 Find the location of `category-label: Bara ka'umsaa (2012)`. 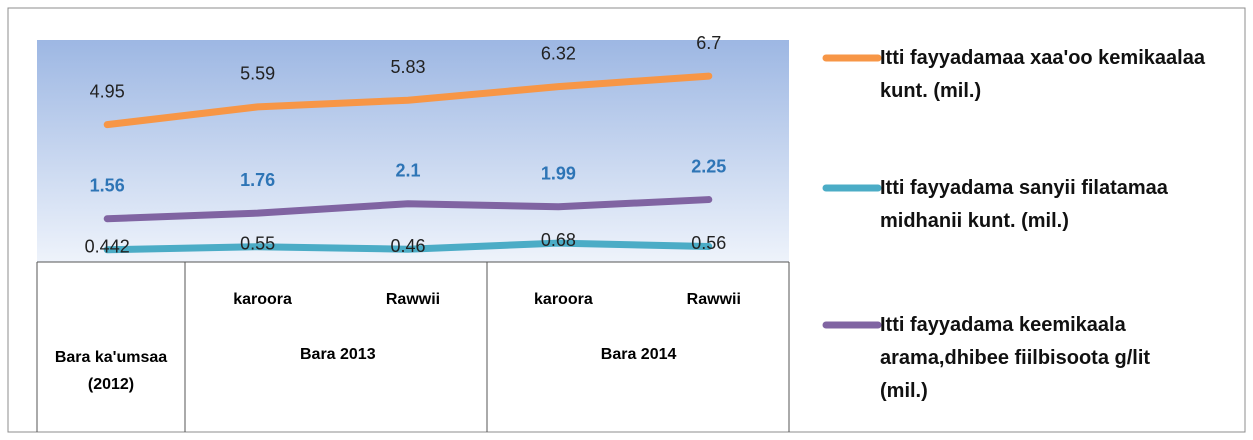

category-label: Bara ka'umsaa (2012) is located at coordinates (111, 371).